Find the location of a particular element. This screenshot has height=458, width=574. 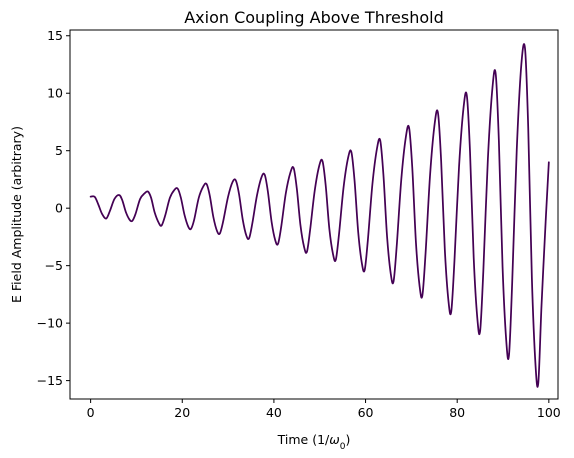

y-tick-label: 5 is located at coordinates (59, 150).